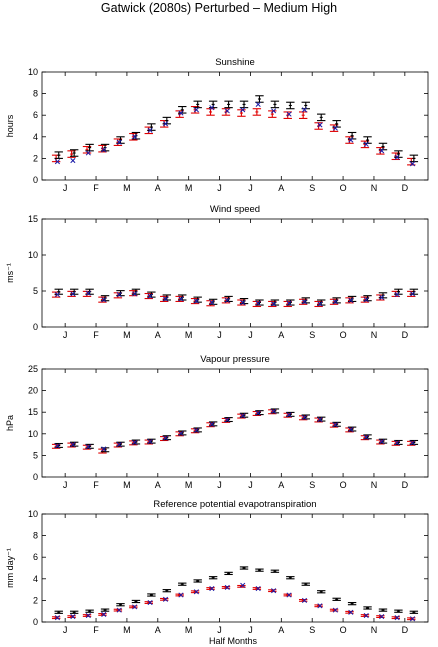 The width and height of the screenshot is (438, 647). Describe the element at coordinates (312, 485) in the screenshot. I see `x-tick-label: S` at that location.